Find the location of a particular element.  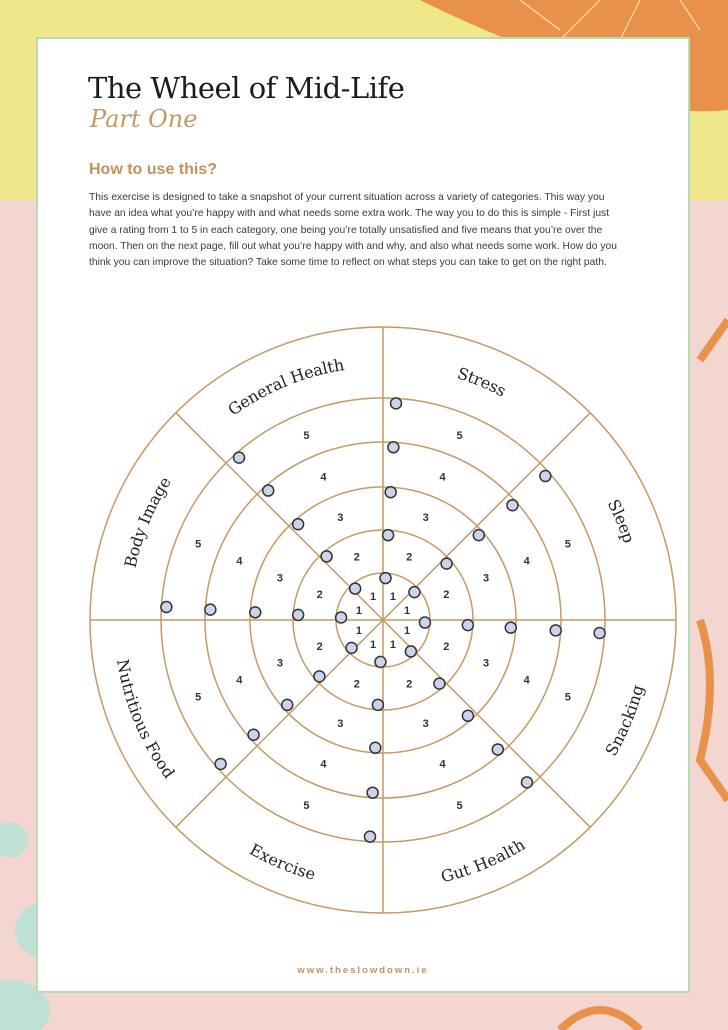

category-label-nutritious-food: Nutritious Food is located at coordinates (146, 720).